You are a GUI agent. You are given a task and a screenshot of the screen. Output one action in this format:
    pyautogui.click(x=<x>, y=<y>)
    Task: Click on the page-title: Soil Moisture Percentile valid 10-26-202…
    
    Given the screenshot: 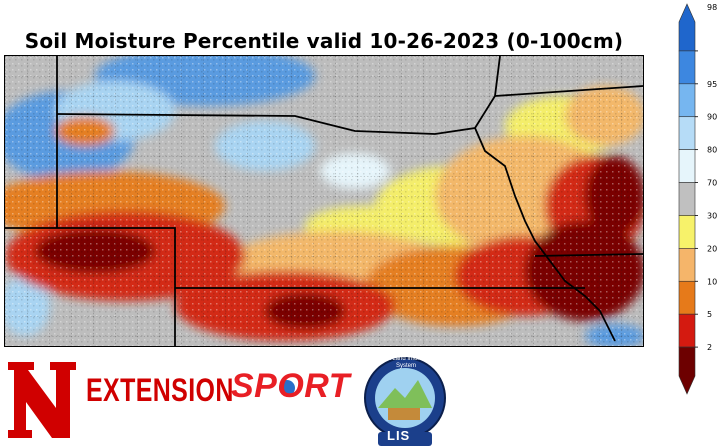 What is the action you would take?
    pyautogui.click(x=324, y=41)
    